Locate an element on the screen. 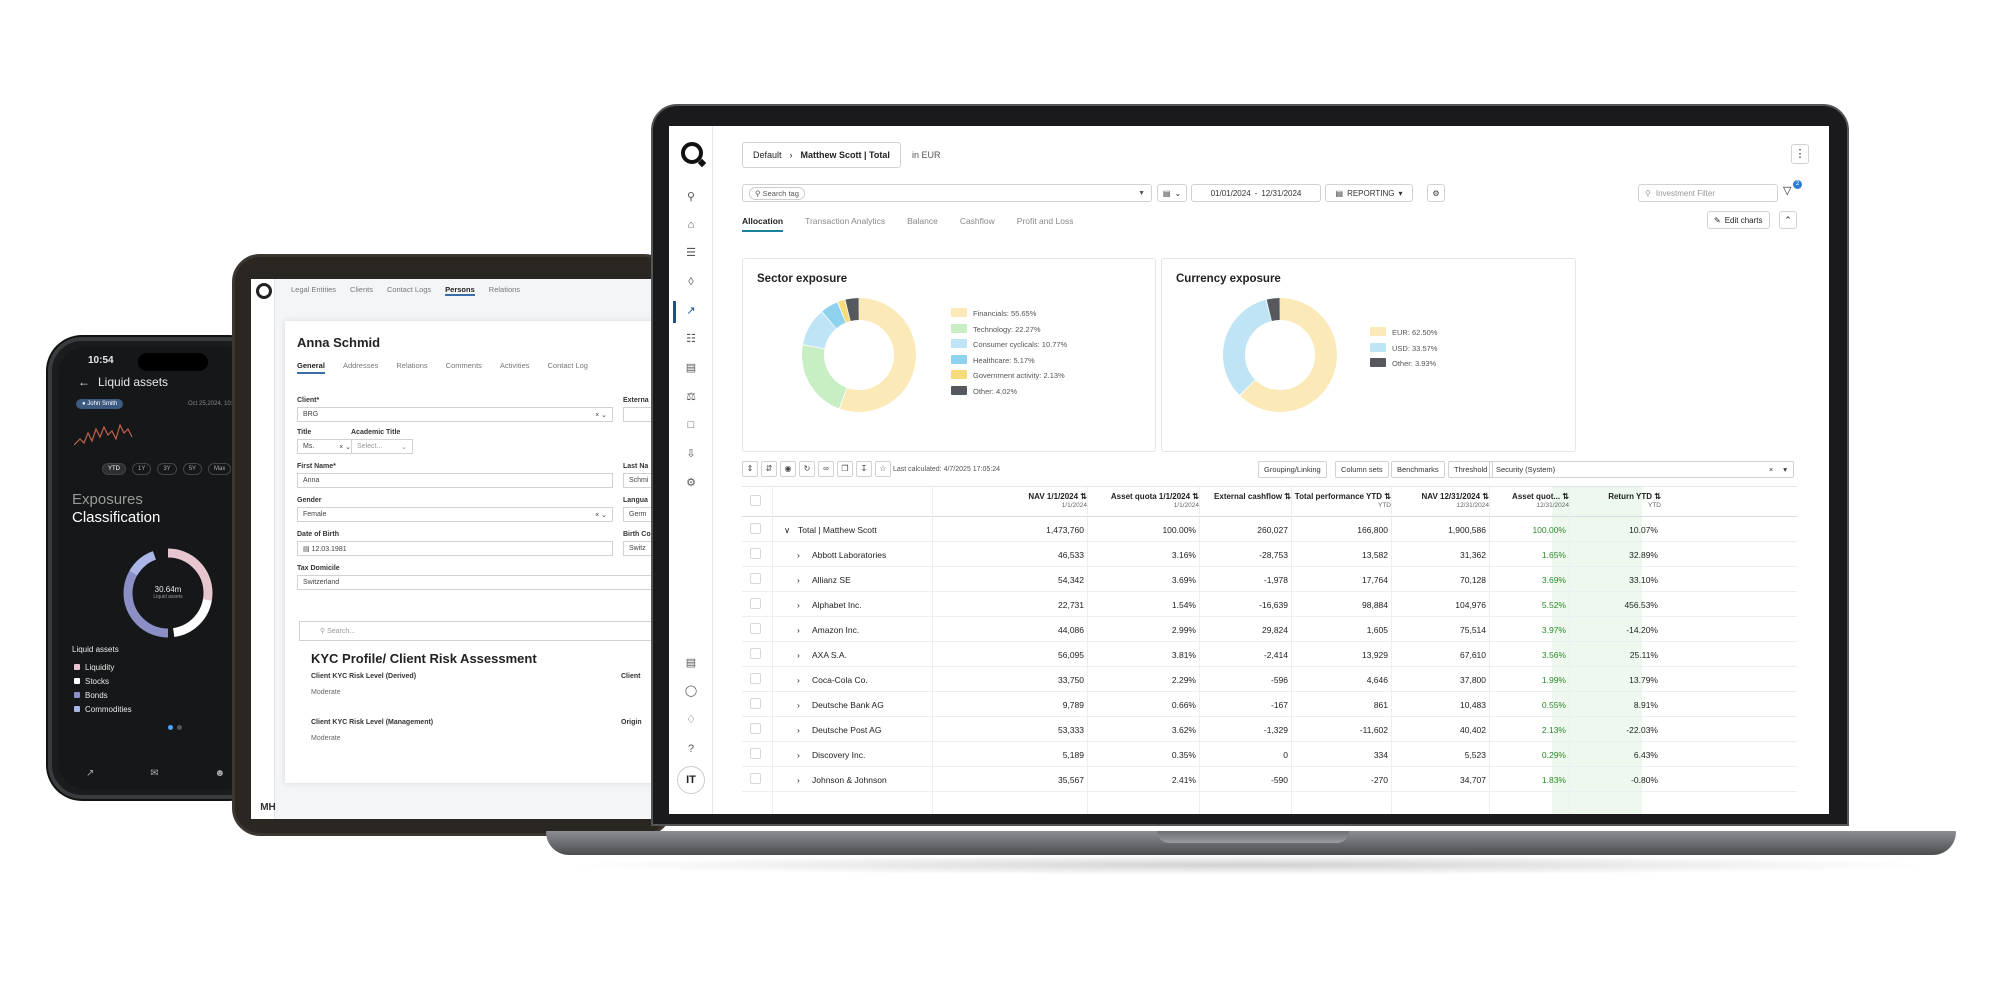 This screenshot has height=985, width=2000. date-range-picker: 01/01/2024 - 12/31/2024 is located at coordinates (1256, 193).